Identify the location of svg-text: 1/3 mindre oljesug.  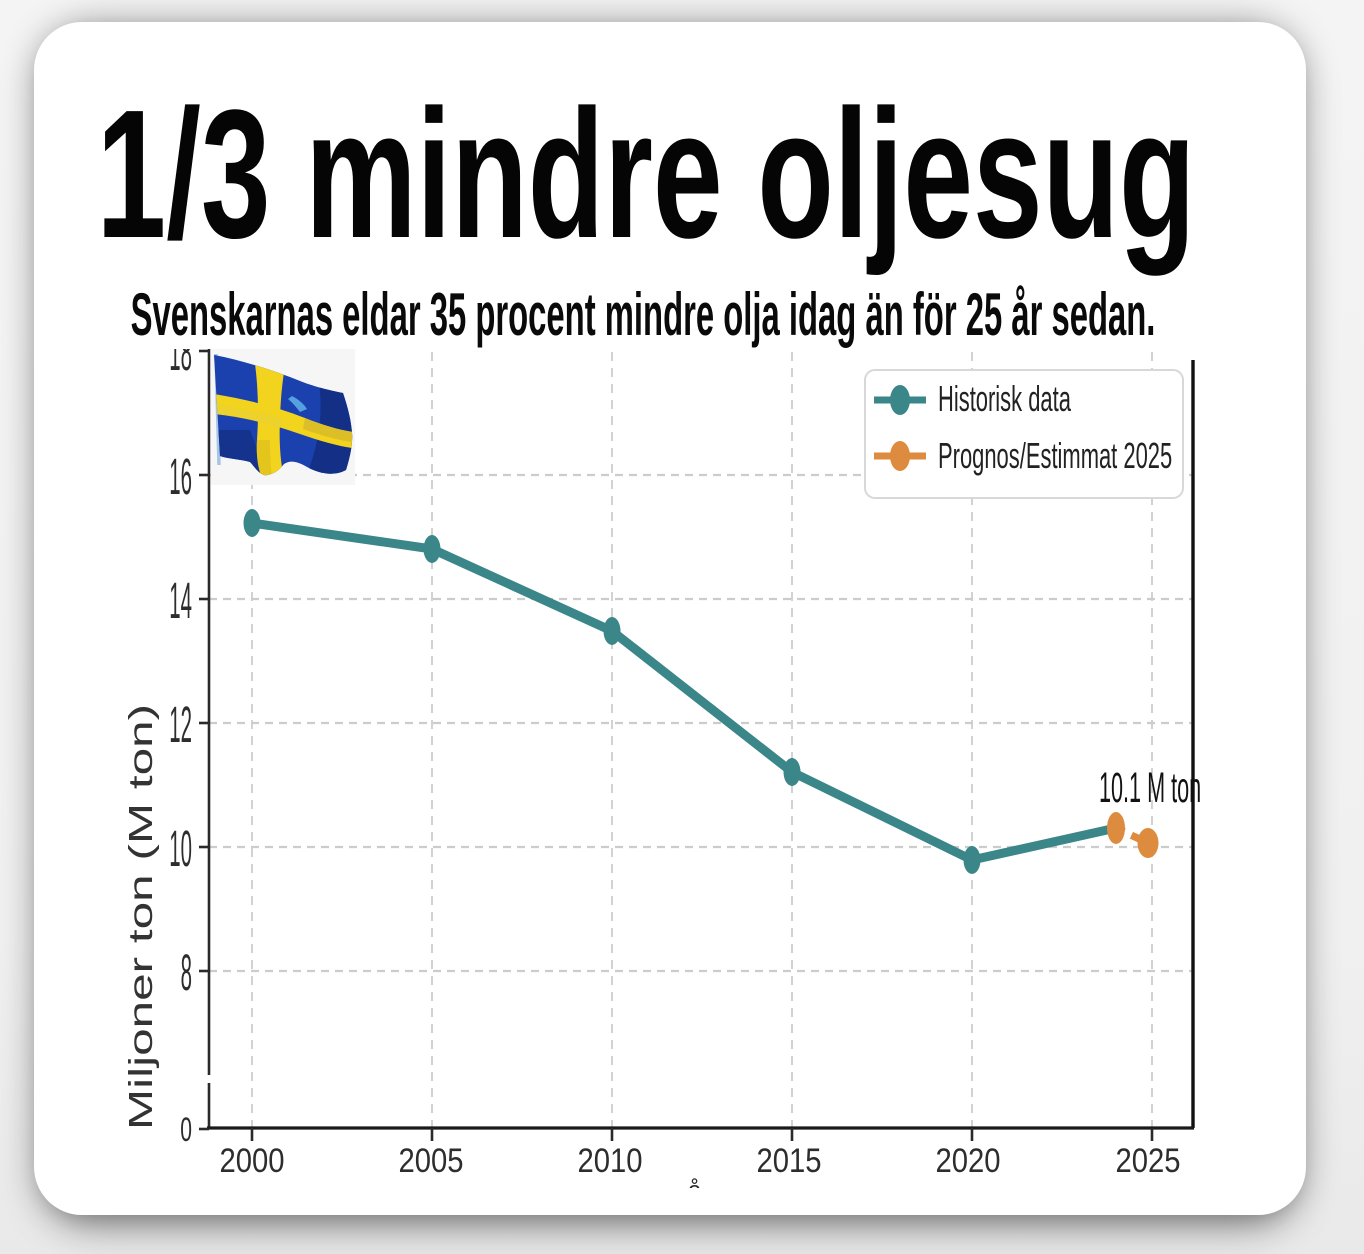
(646, 174).